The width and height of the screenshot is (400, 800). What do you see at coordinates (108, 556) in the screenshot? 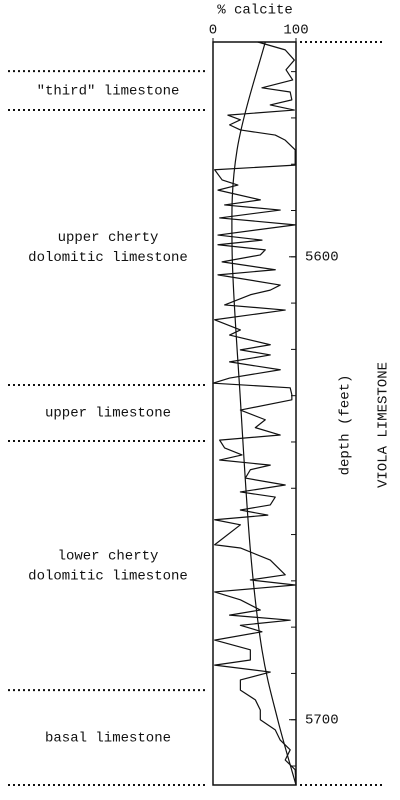
I see `zone-label: lower cherty` at bounding box center [108, 556].